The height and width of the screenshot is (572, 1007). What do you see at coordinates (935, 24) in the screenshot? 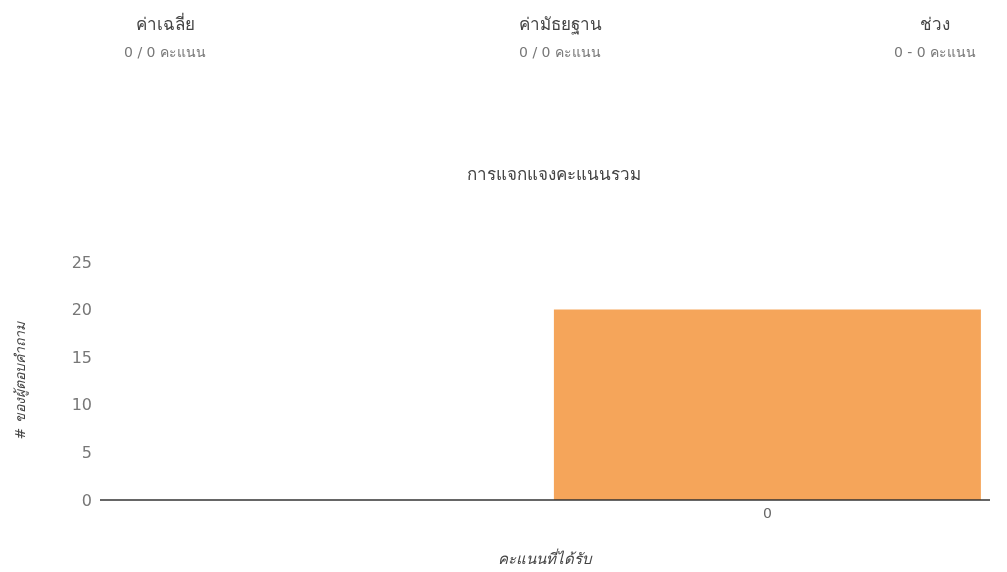
I see `text: ช่วง` at bounding box center [935, 24].